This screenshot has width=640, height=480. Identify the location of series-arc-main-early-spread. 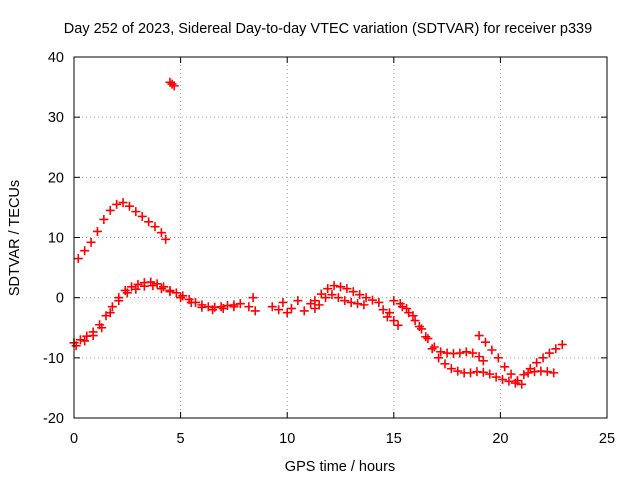
(155, 316).